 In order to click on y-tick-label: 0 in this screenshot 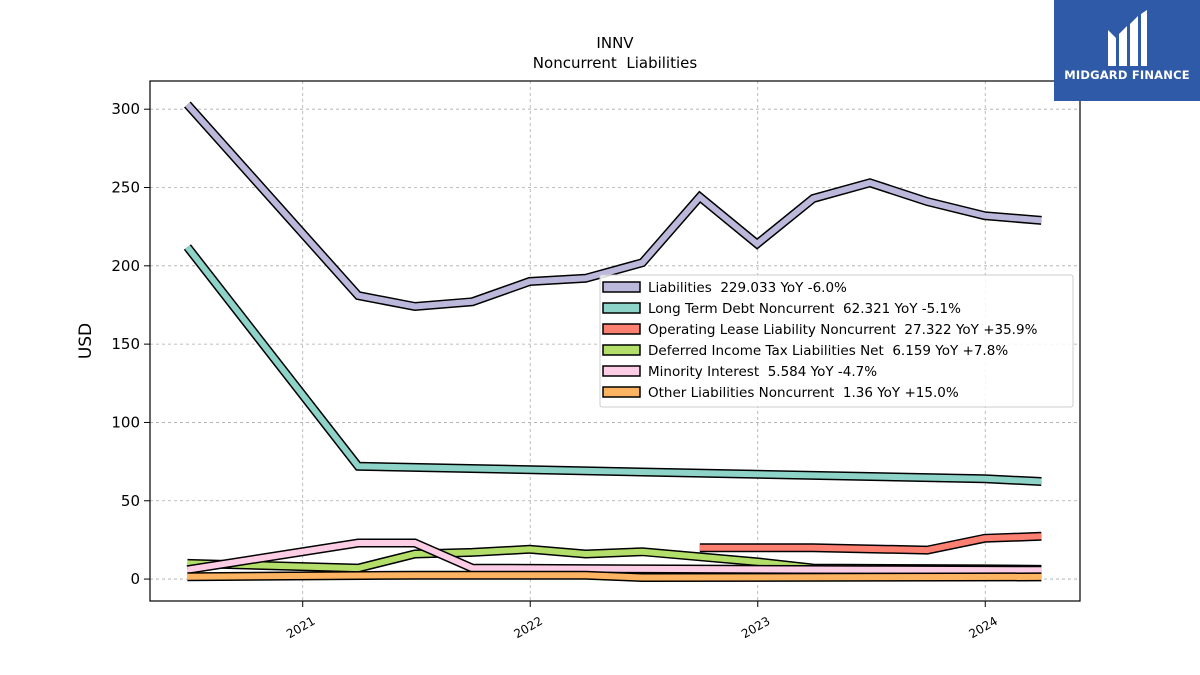, I will do `click(135, 579)`.